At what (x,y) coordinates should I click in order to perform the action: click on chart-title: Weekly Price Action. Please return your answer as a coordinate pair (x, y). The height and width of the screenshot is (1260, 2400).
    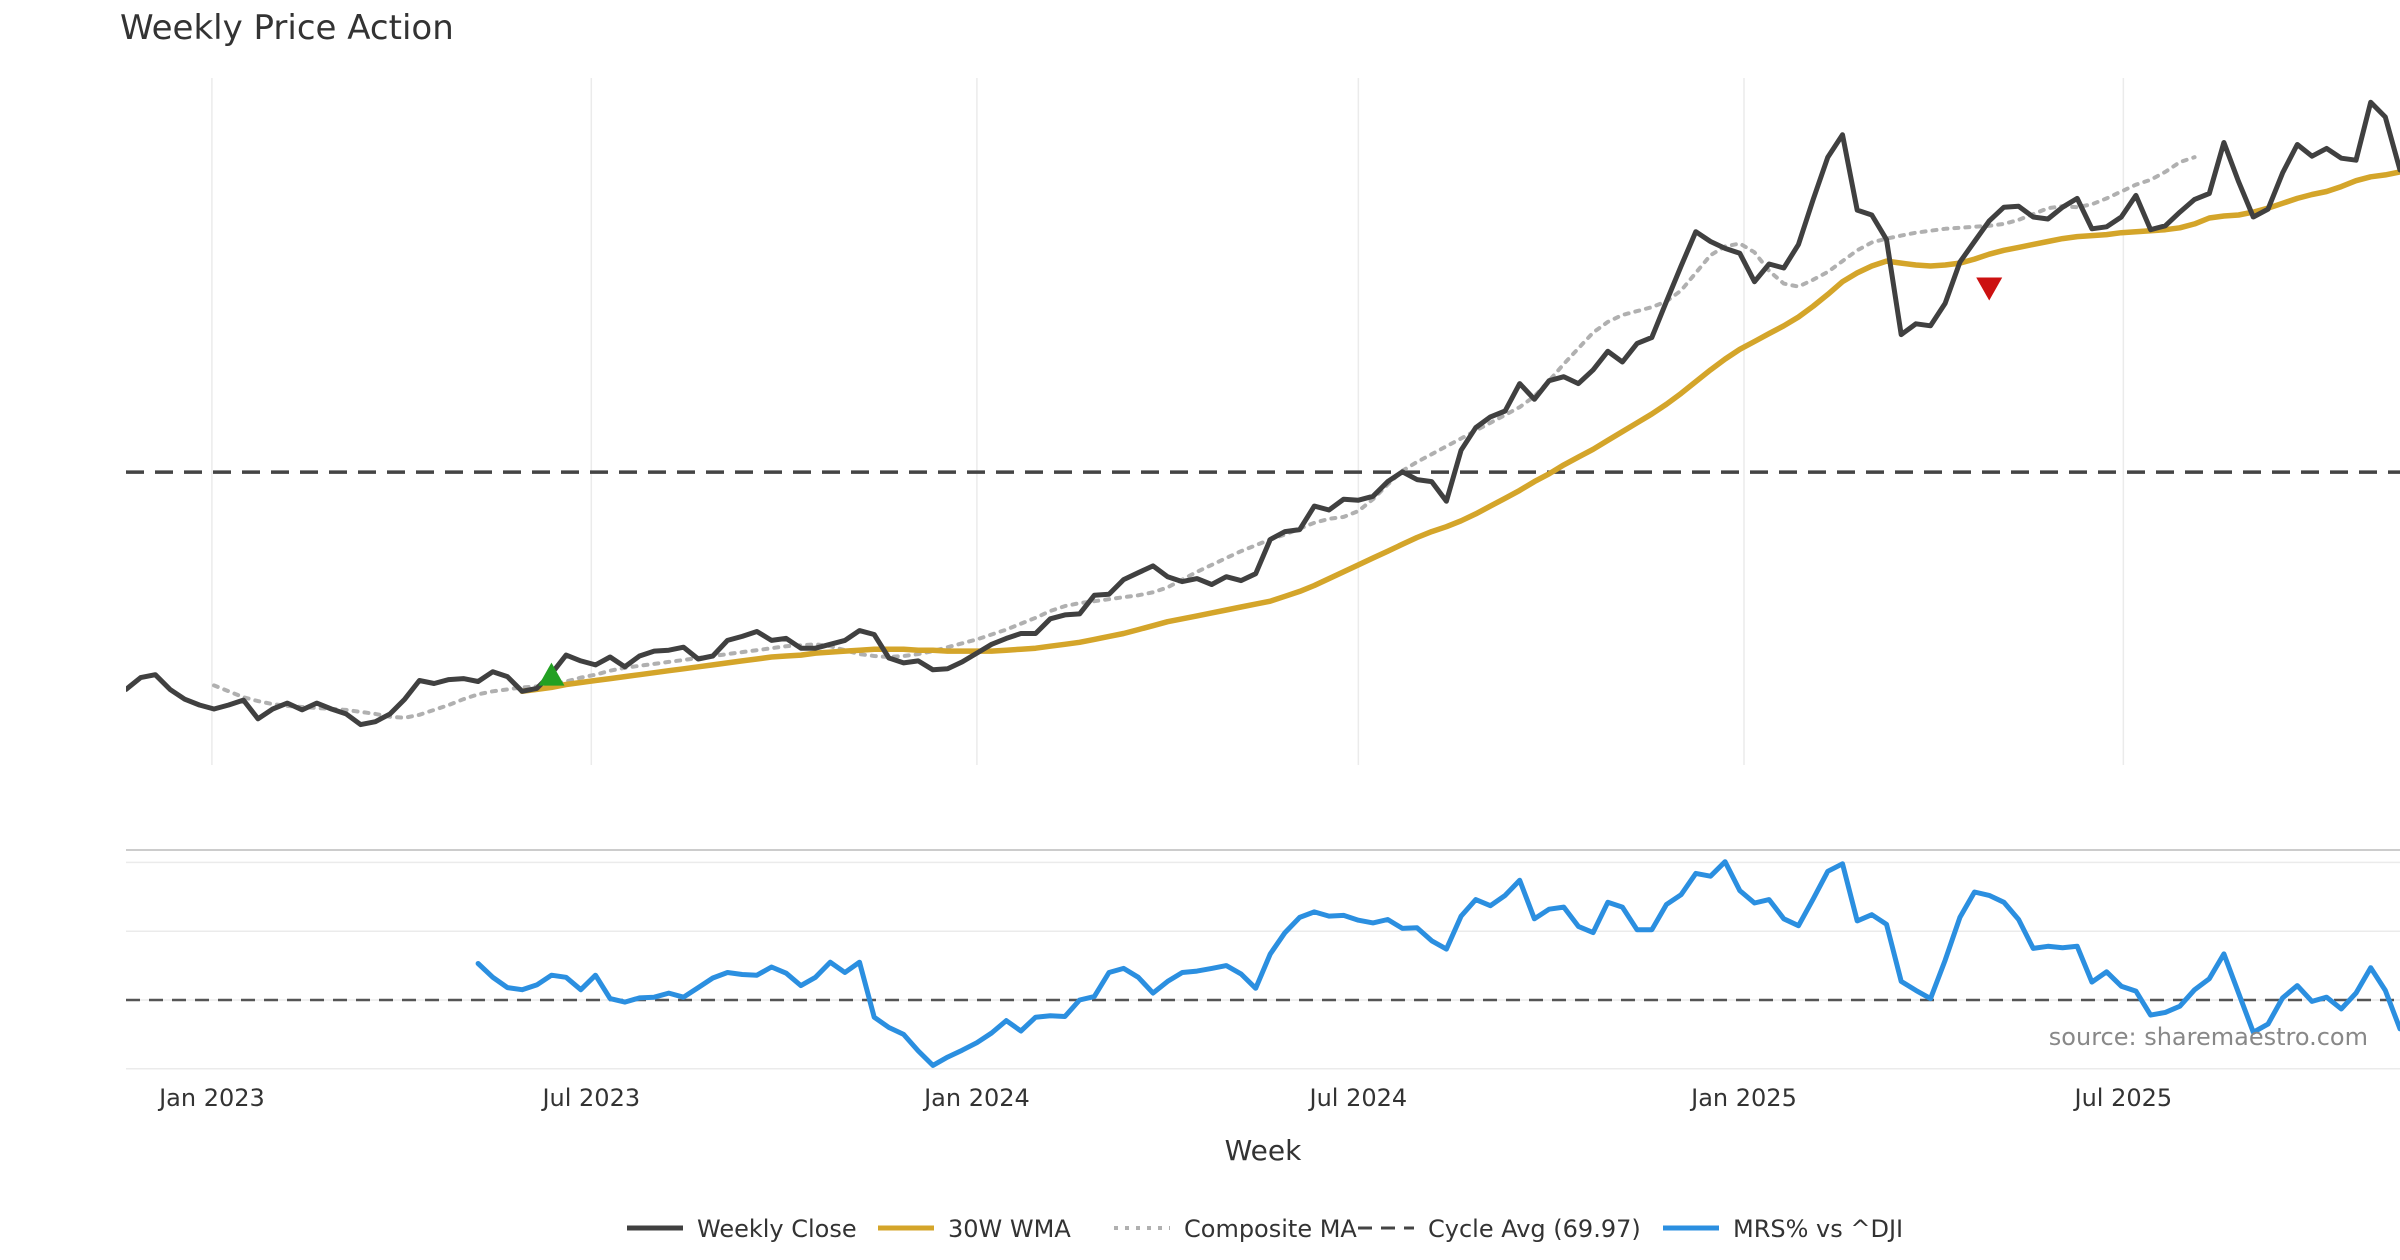
    Looking at the image, I should click on (287, 28).